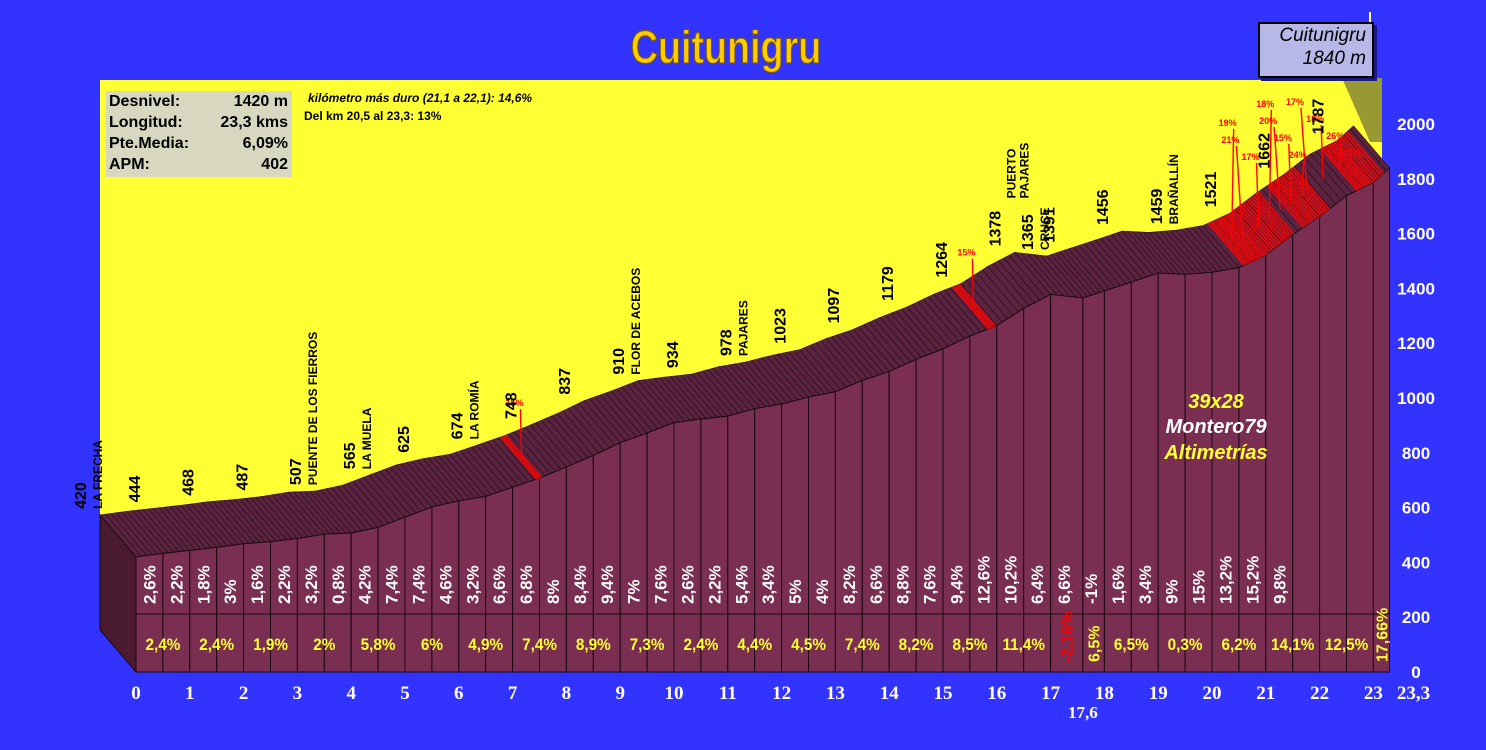  Describe the element at coordinates (514, 403) in the screenshot. I see `steep-gradient-label: 15%` at that location.